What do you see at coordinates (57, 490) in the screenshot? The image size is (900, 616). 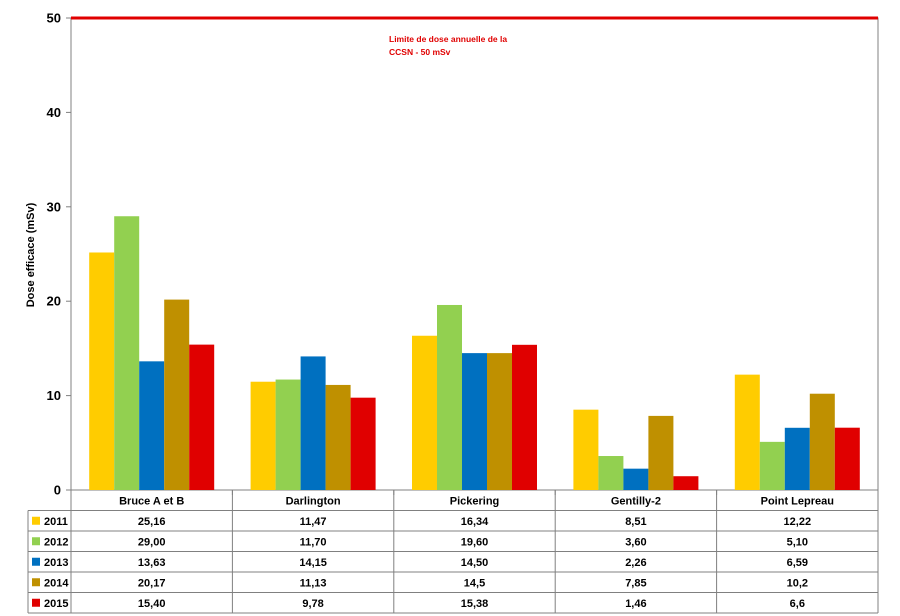 I see `y-tick-label: 0` at bounding box center [57, 490].